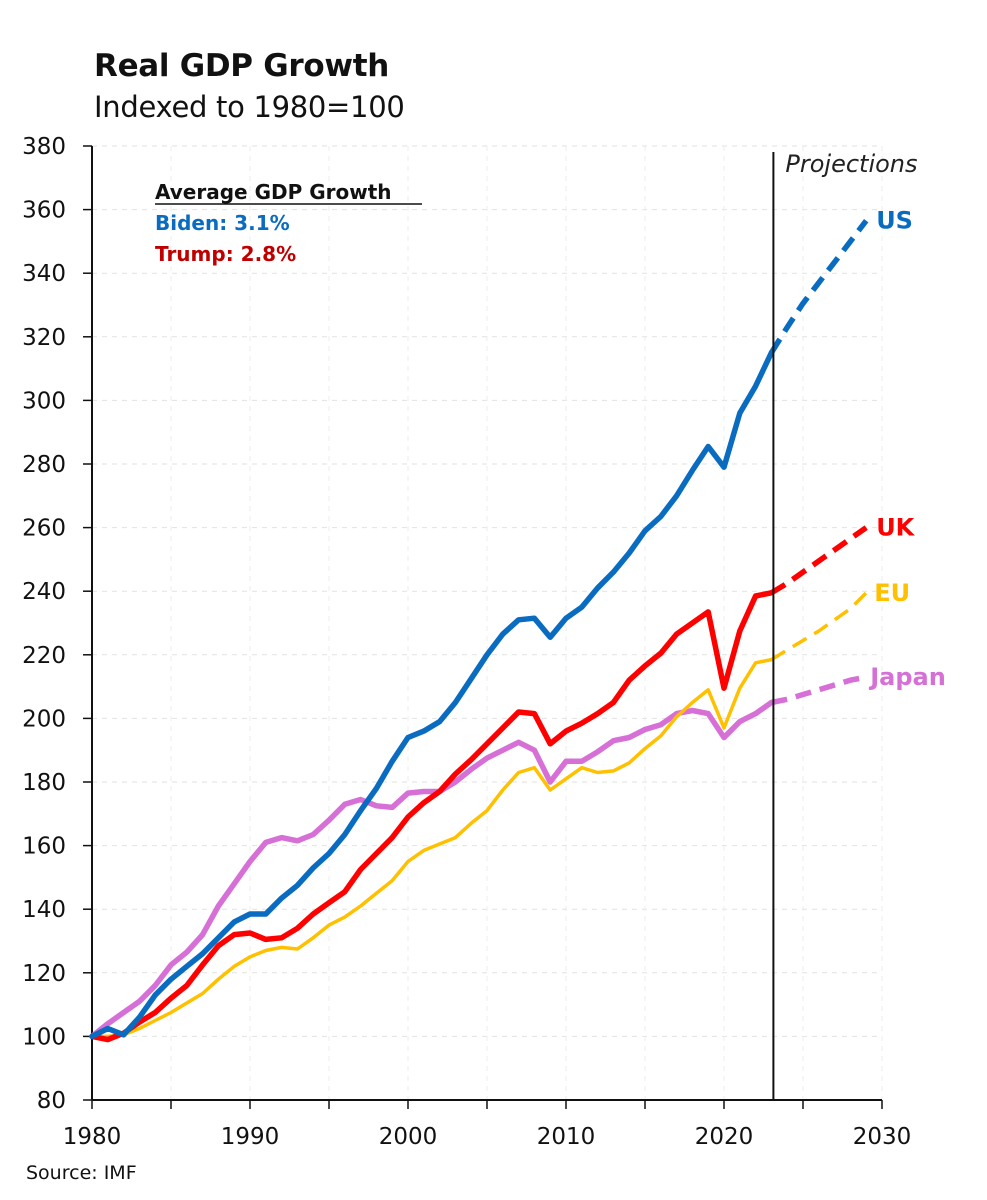  Describe the element at coordinates (819, 626) in the screenshot. I see `series-projection-eu` at that location.